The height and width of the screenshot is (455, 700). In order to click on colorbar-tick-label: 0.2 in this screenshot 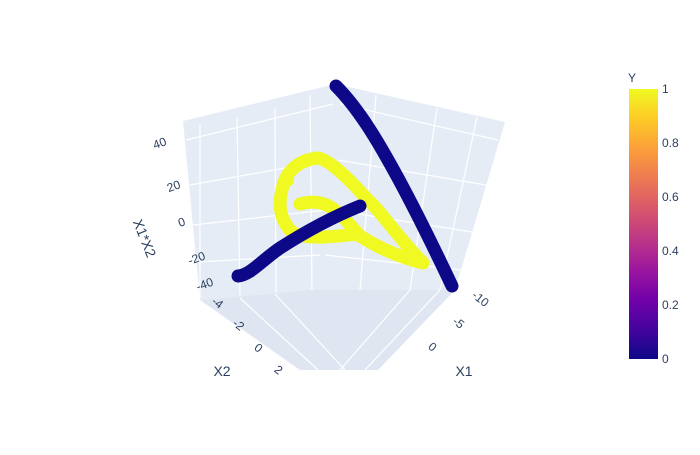, I will do `click(670, 305)`.